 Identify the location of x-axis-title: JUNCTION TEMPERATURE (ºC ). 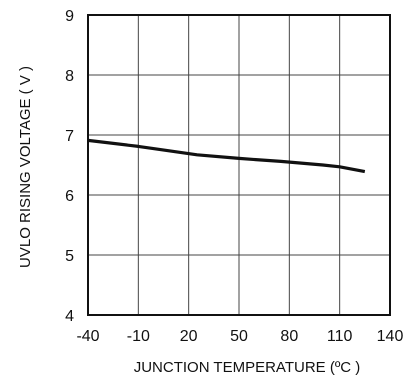
(247, 367).